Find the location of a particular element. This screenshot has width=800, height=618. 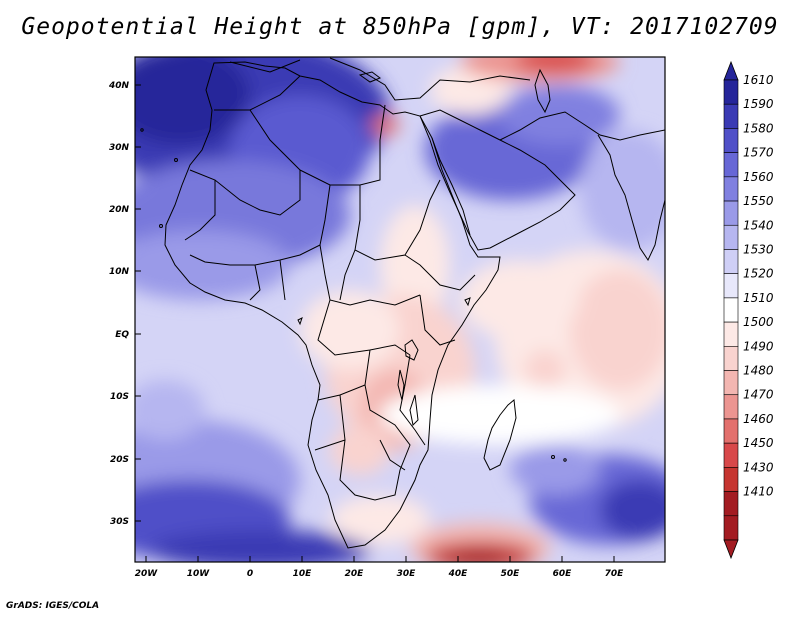

colorbar-label: 1540 is located at coordinates (758, 225).